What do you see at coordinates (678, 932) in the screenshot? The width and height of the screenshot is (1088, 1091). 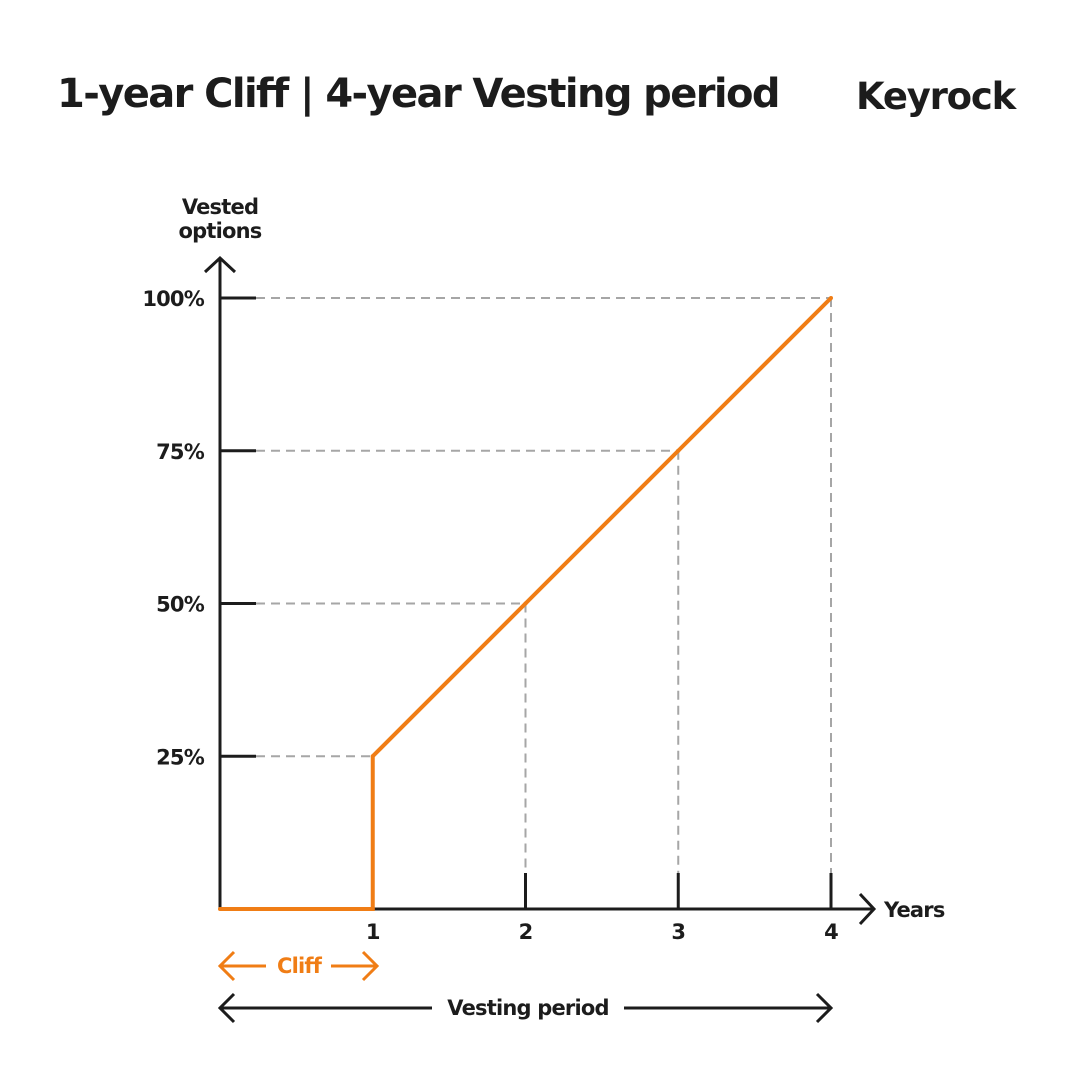 I see `x-tick-label: 3` at bounding box center [678, 932].